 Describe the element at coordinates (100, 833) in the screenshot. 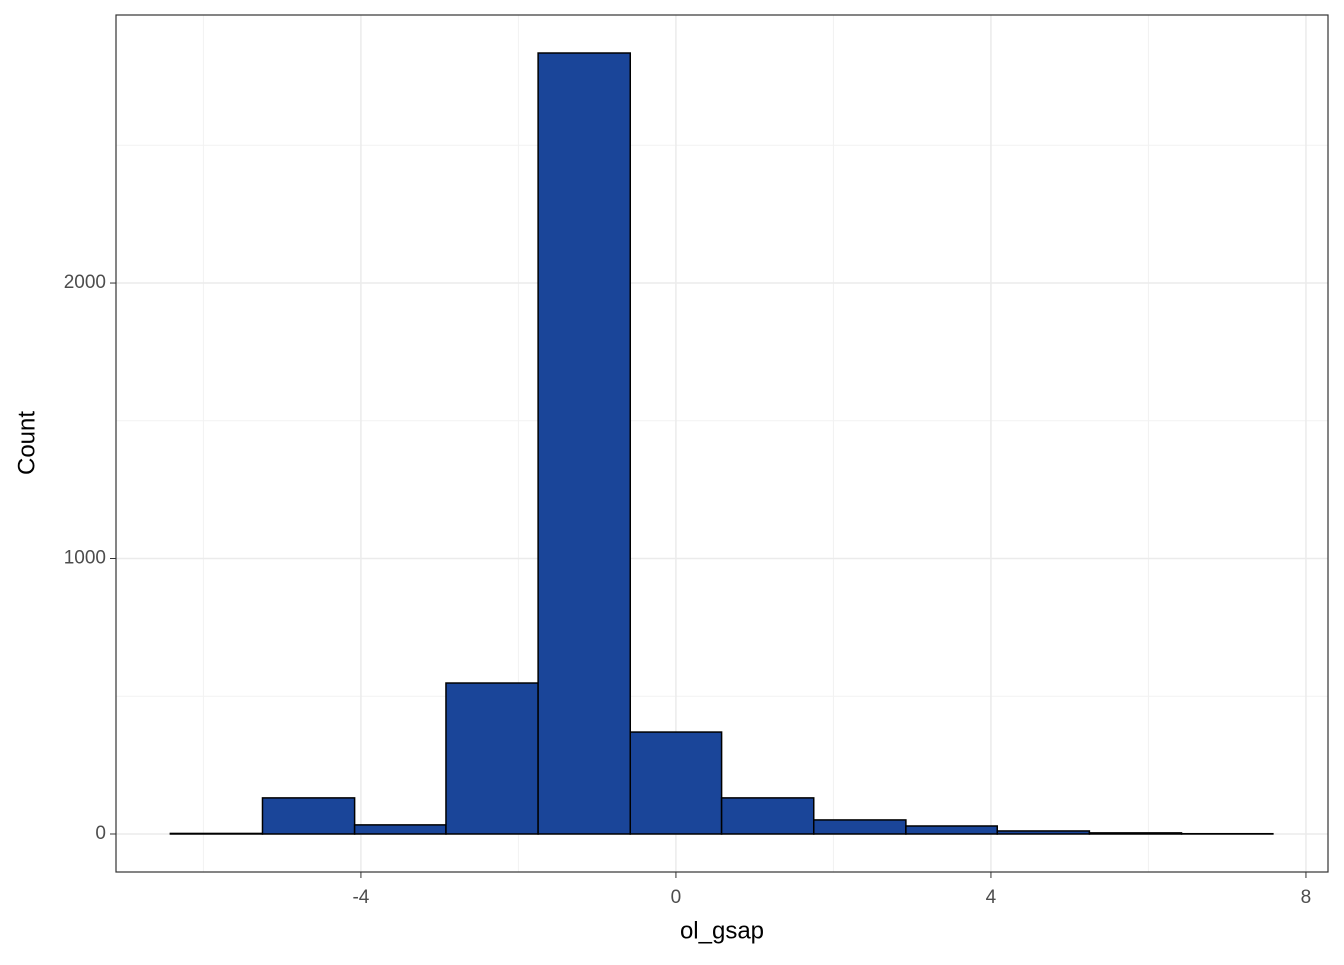

I see `y-tick-label: 0` at that location.